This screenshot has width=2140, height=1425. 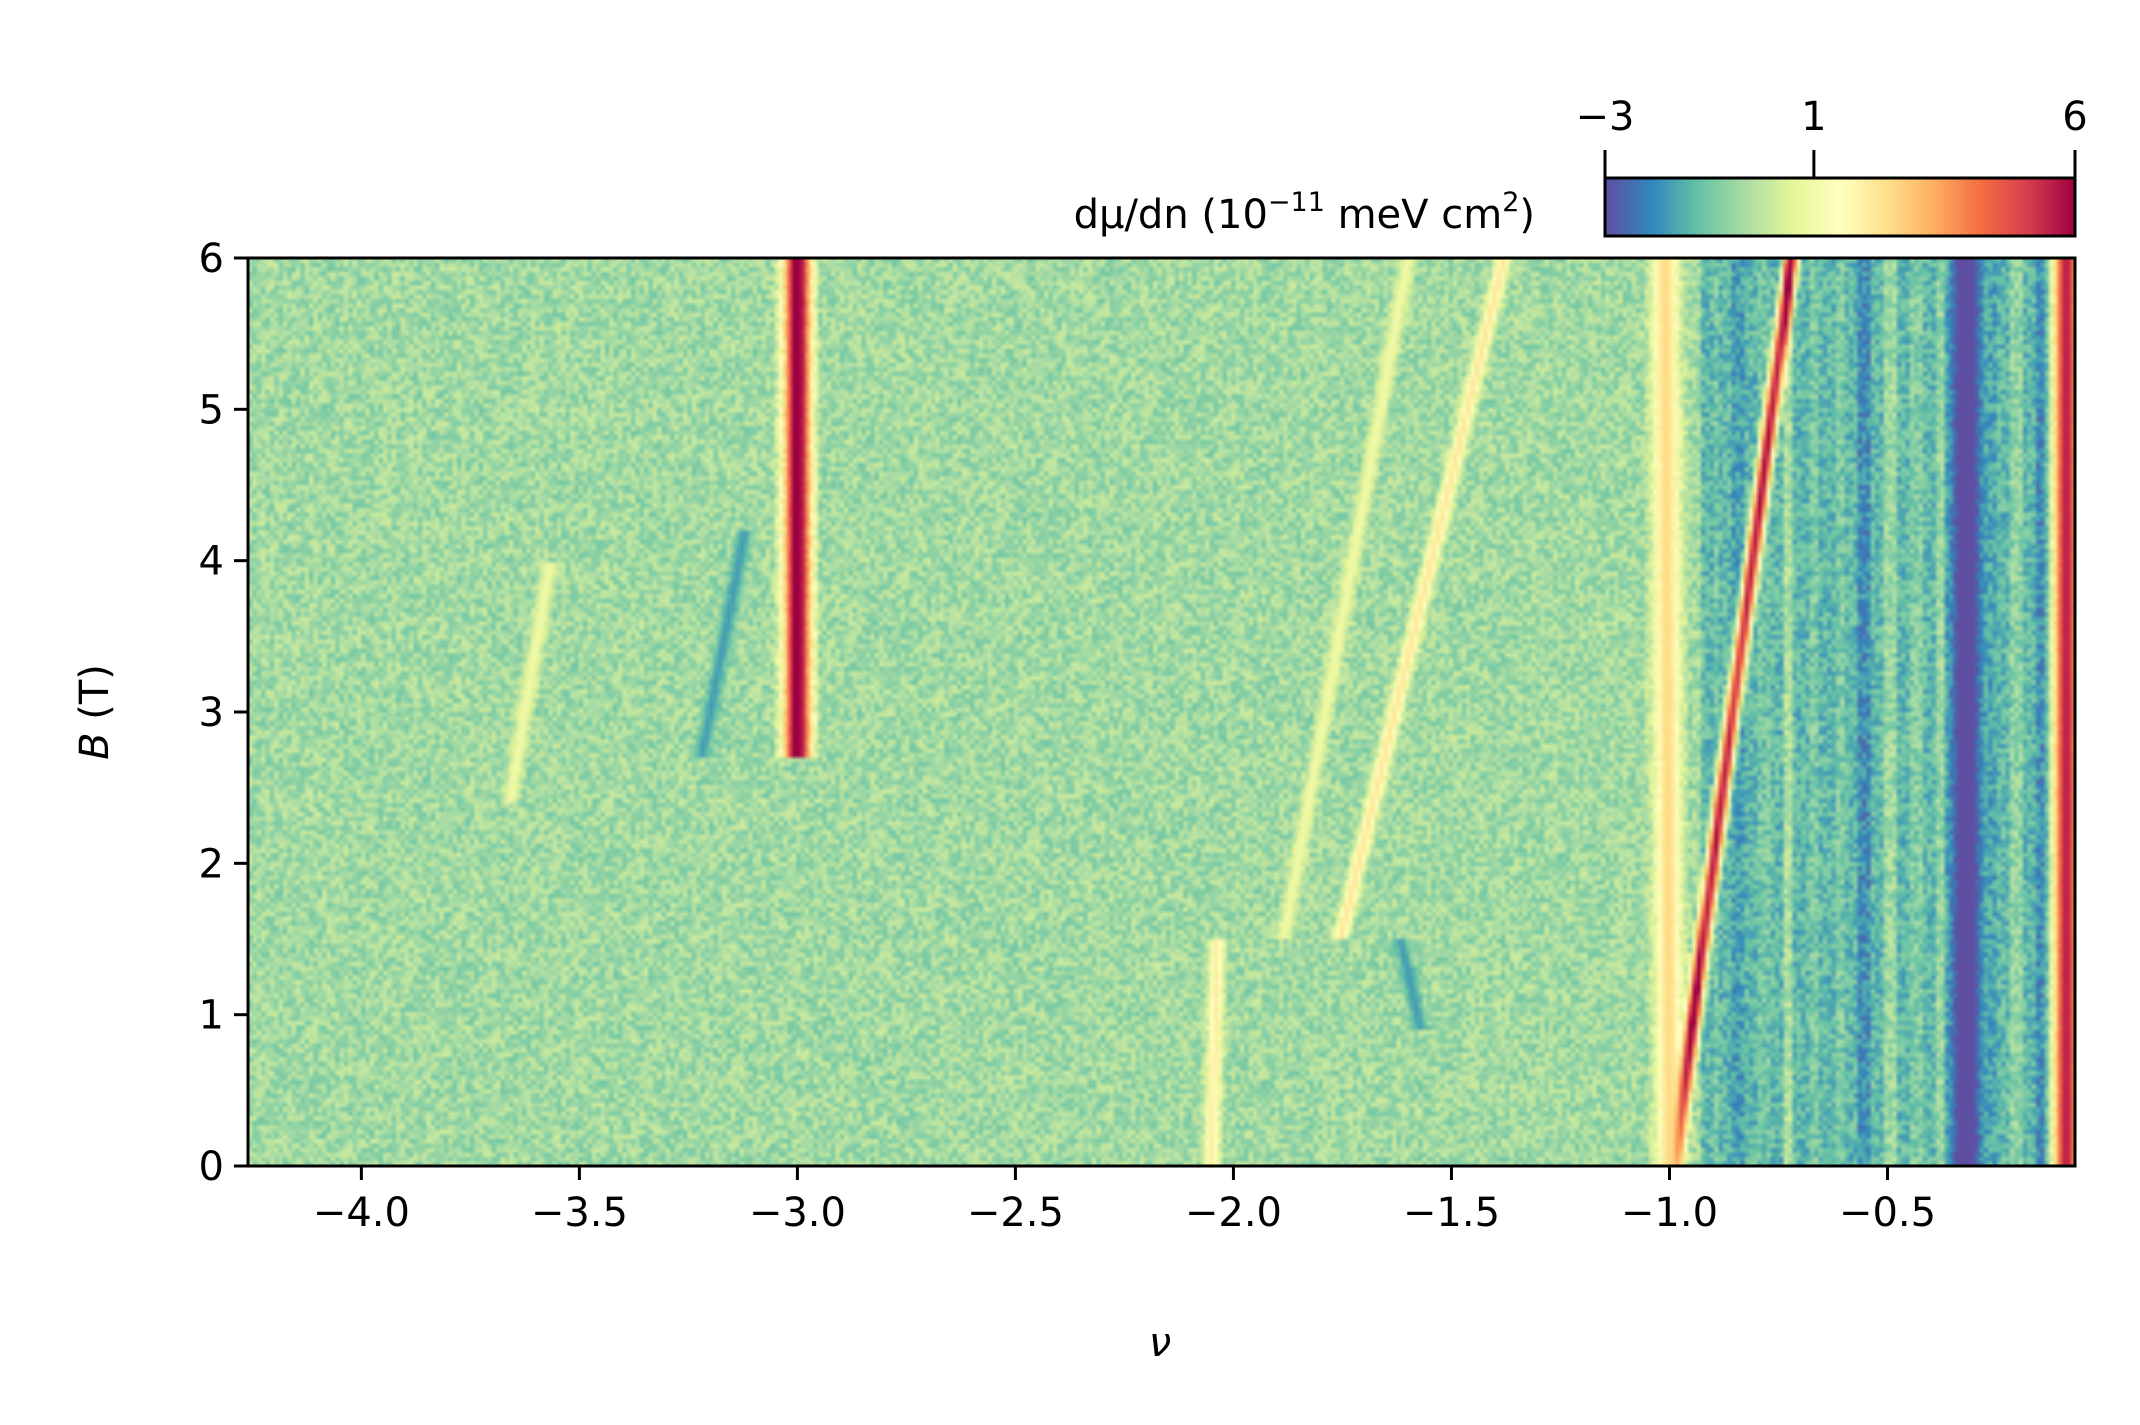 I want to click on colorbar-label-exponent: −11, so click(x=1296, y=202).